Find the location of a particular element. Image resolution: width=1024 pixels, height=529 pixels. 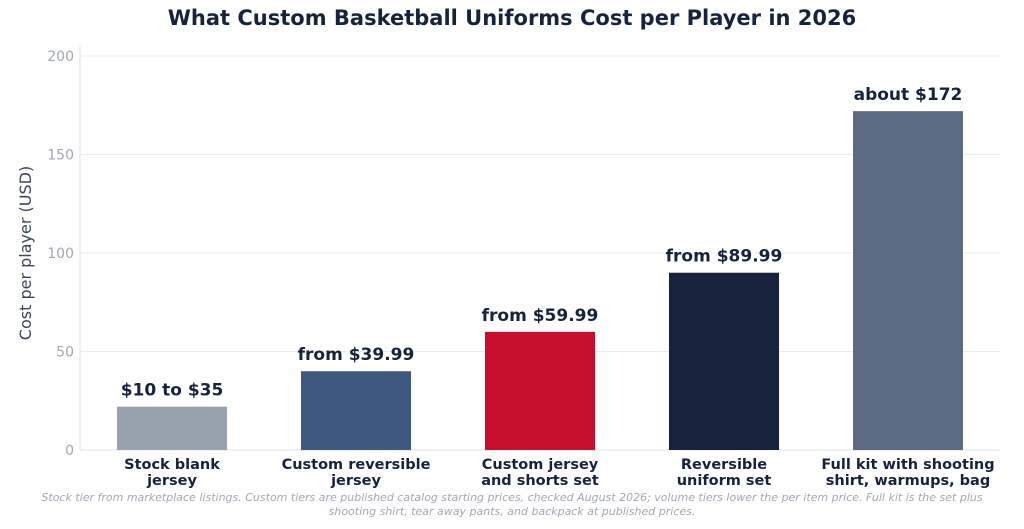

x-tick-label: Full kit with shooting is located at coordinates (907, 465).